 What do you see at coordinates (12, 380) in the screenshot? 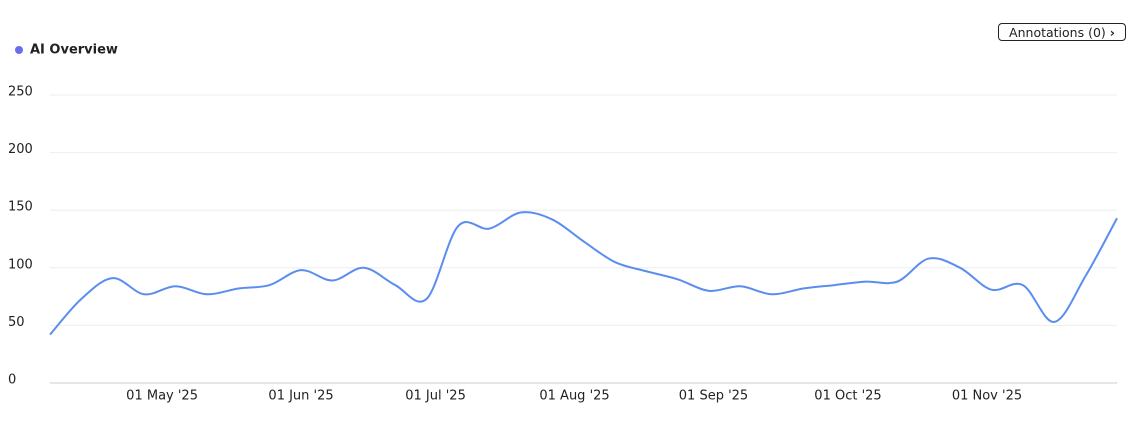
I see `y-tick-label: 0` at bounding box center [12, 380].